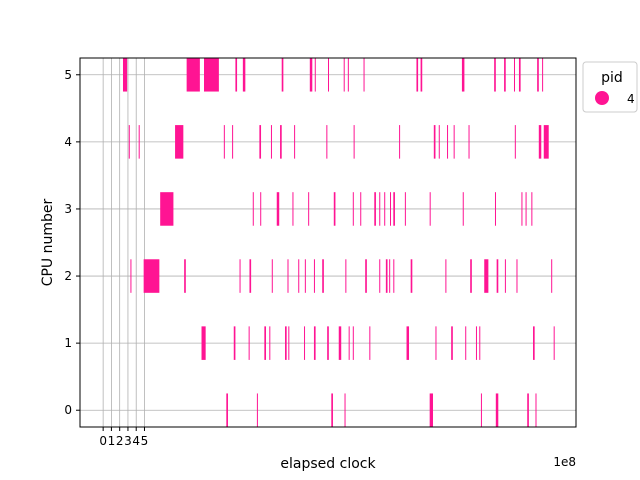 The image size is (640, 480). What do you see at coordinates (120, 441) in the screenshot?
I see `x-tick-label: 2` at bounding box center [120, 441].